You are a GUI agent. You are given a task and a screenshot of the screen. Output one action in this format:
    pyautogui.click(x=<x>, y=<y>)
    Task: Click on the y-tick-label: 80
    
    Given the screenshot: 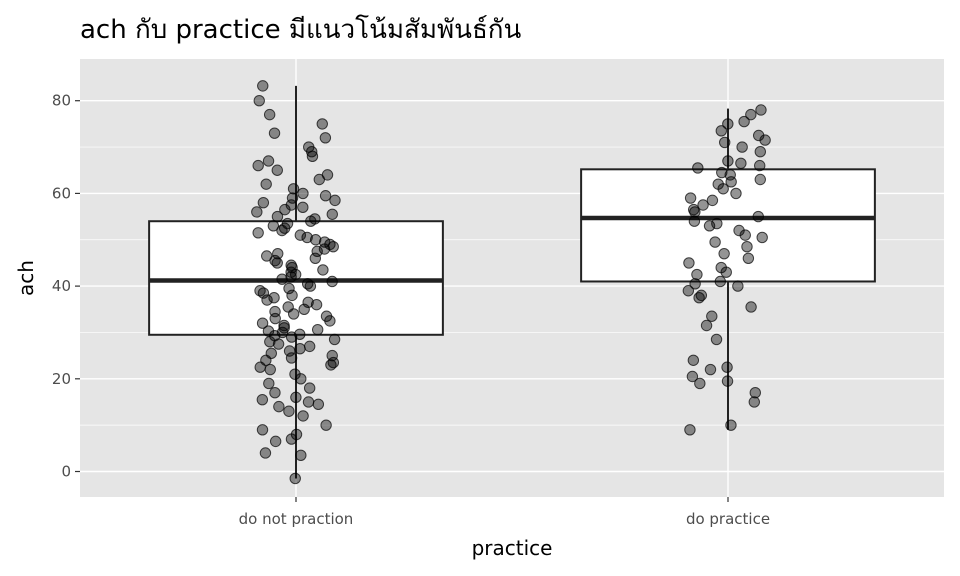 What is the action you would take?
    pyautogui.click(x=61, y=101)
    